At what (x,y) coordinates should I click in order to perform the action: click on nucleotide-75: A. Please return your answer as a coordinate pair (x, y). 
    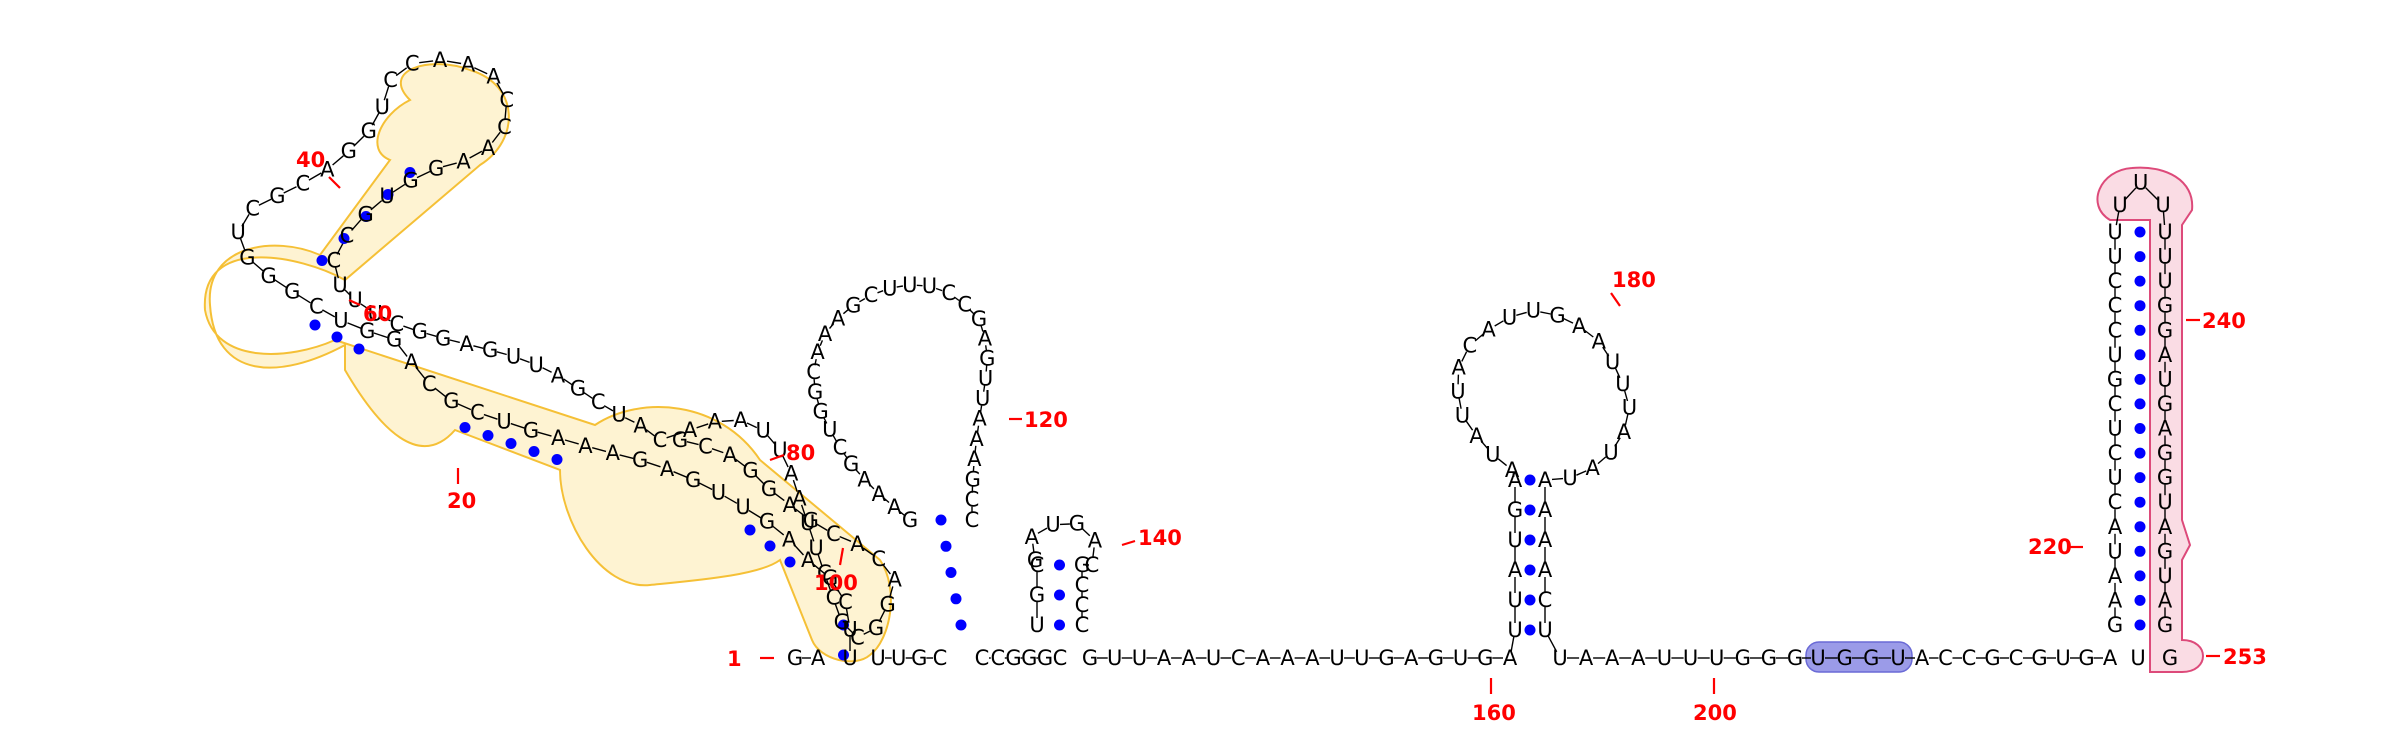
    Looking at the image, I should click on (791, 474).